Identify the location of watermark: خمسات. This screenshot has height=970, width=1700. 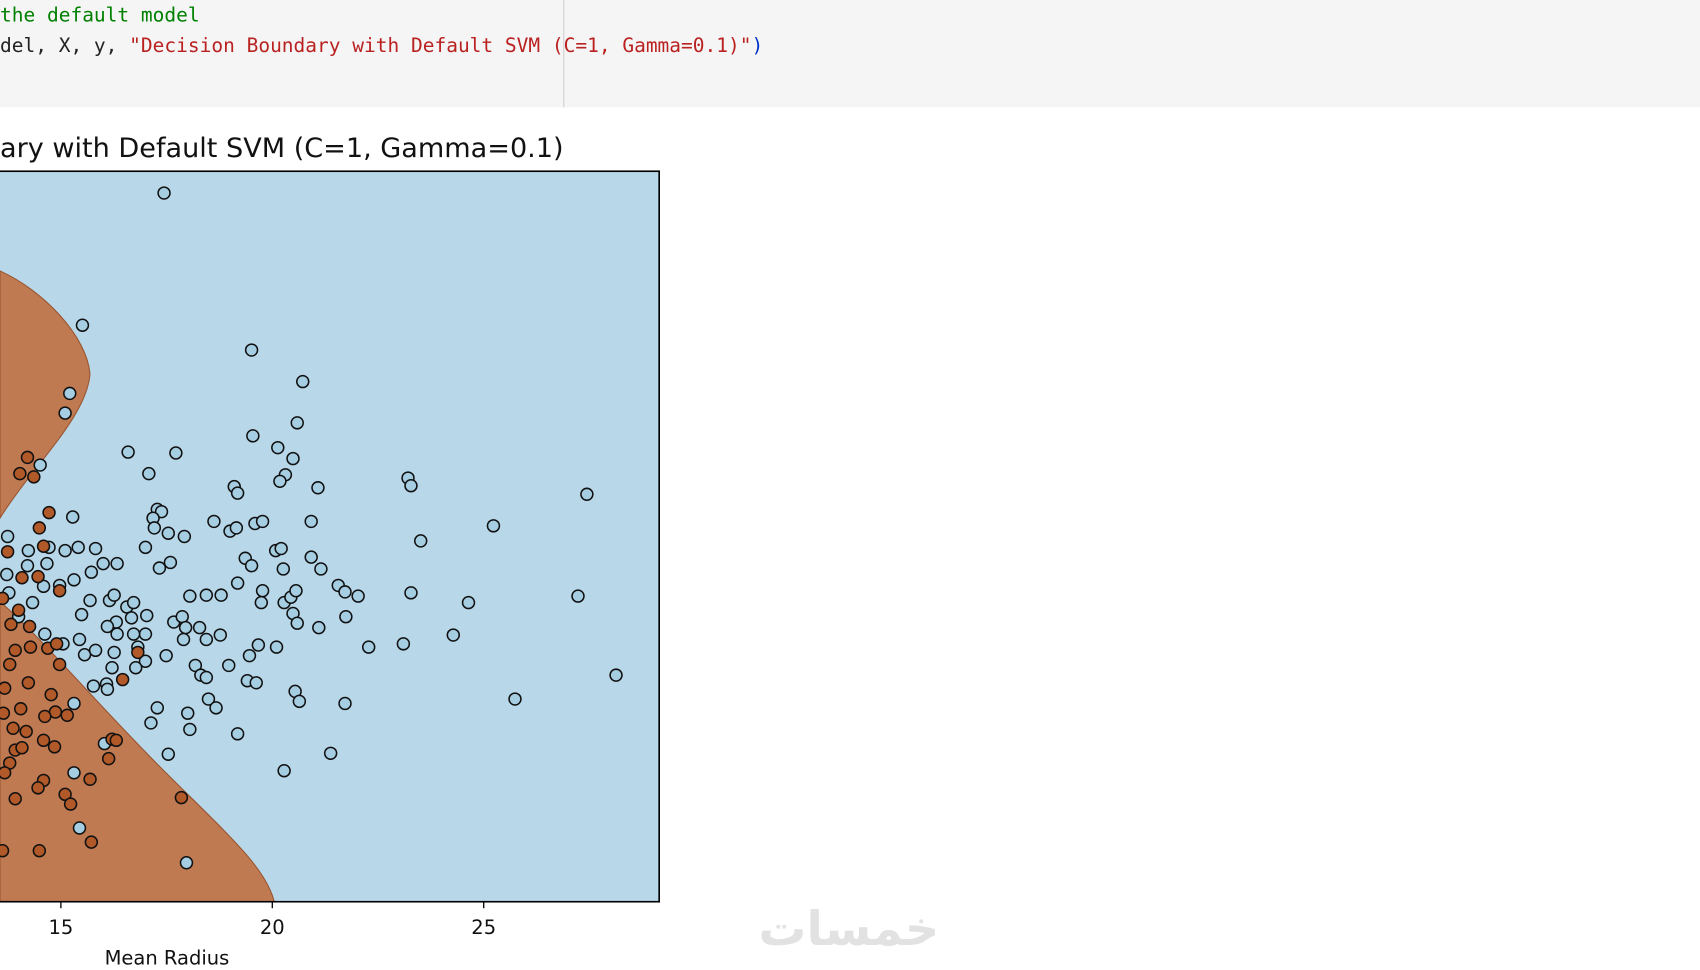
(849, 929).